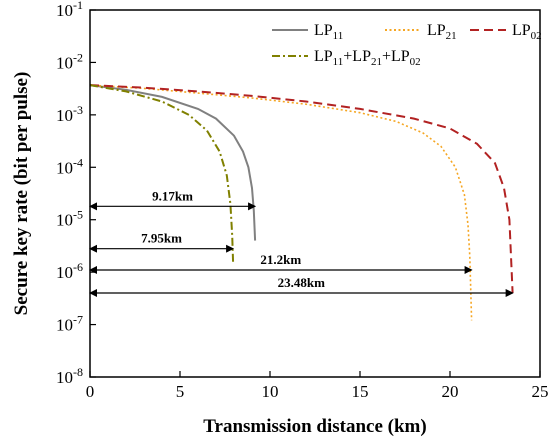 Image resolution: width=550 pixels, height=443 pixels. I want to click on series-line-lp11-lp21-lp02, so click(162, 173).